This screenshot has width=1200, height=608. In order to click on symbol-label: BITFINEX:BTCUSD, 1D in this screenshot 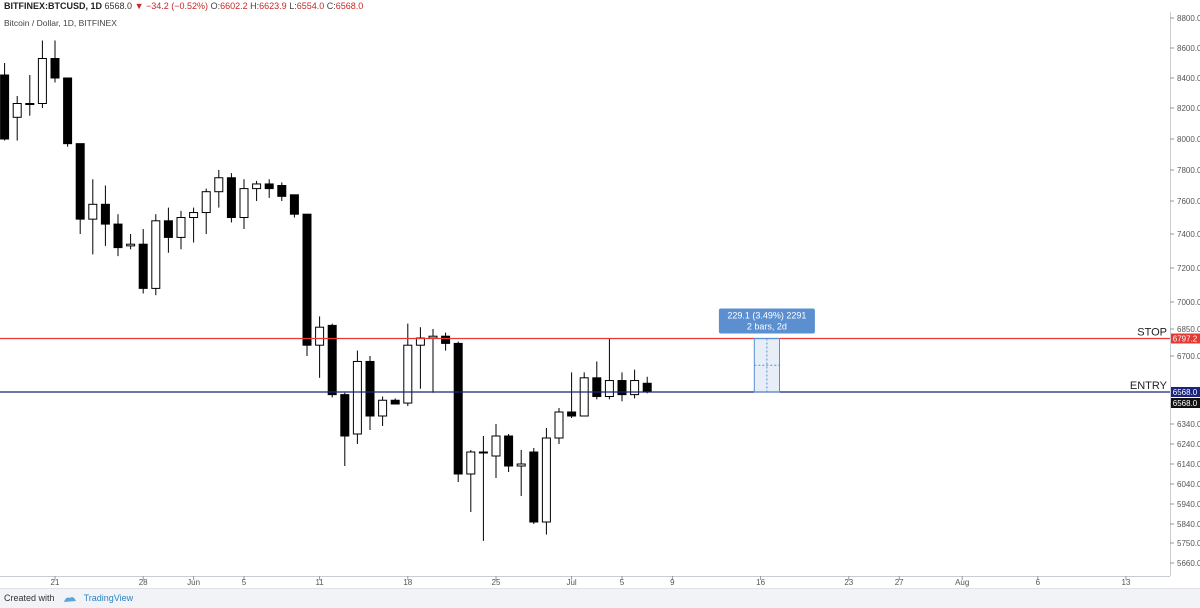, I will do `click(53, 6)`.